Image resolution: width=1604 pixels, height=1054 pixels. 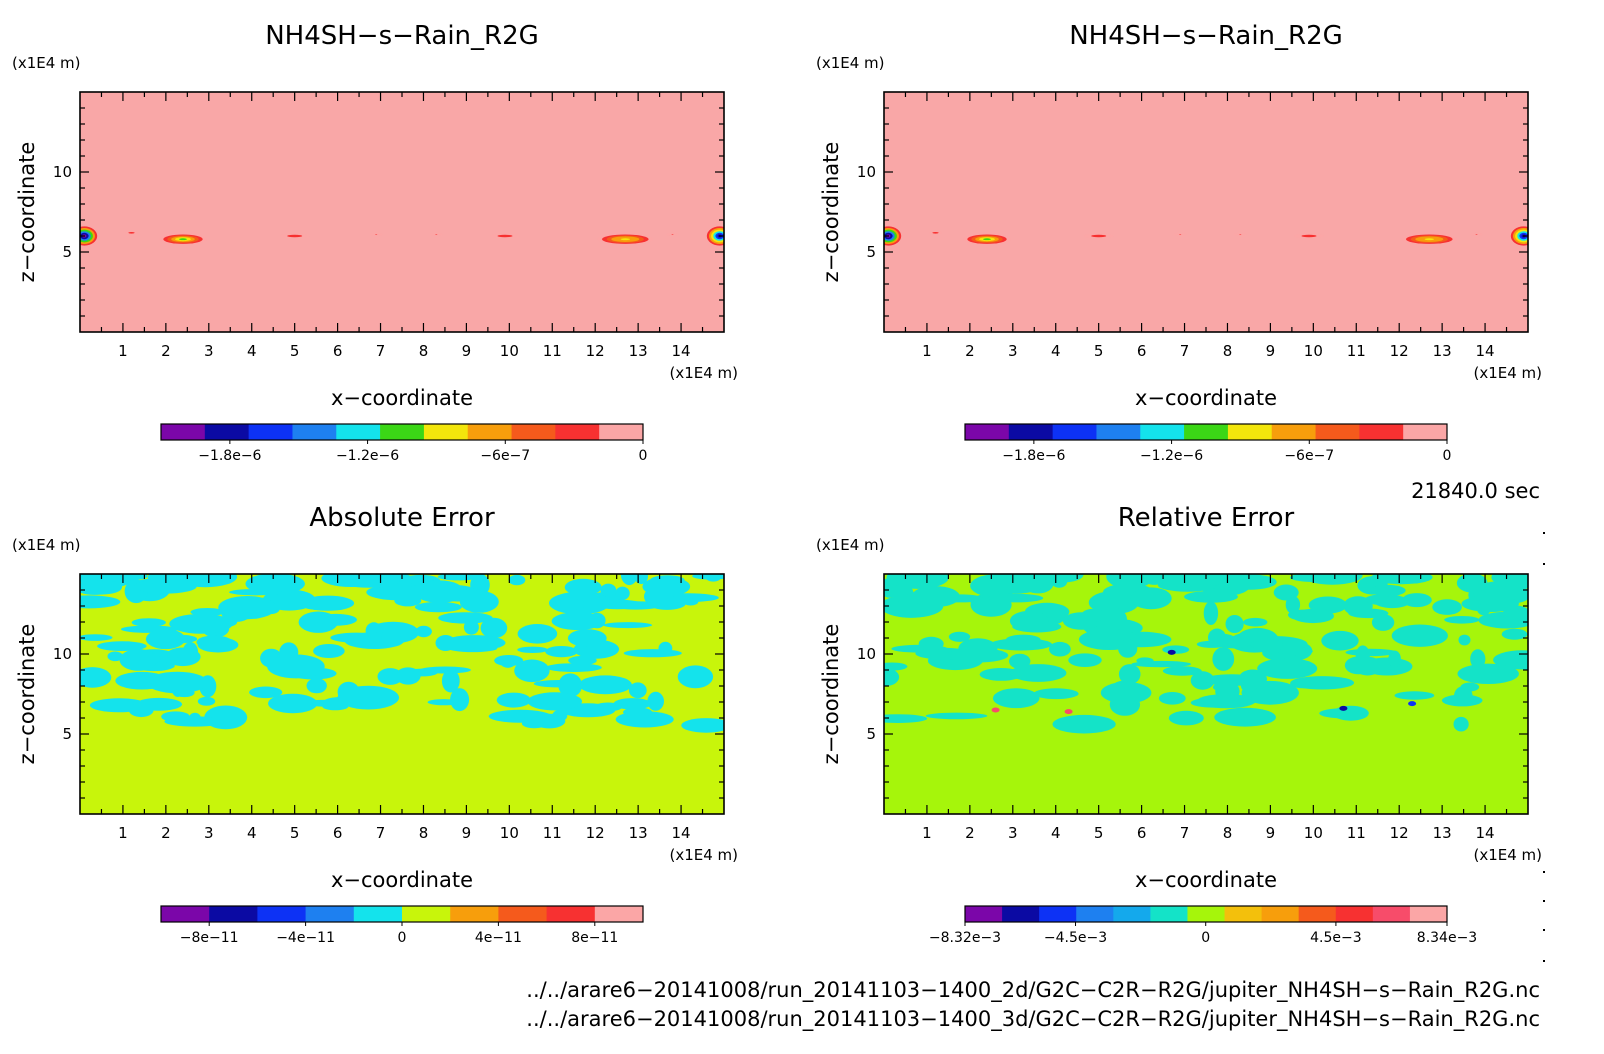 I want to click on colorbar-tick-label: −1.8e−6, so click(x=1033, y=456).